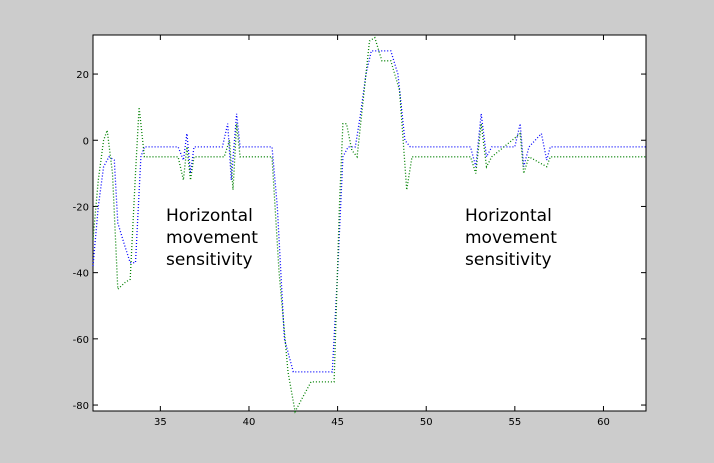 The width and height of the screenshot is (714, 463). What do you see at coordinates (426, 422) in the screenshot?
I see `x-tick-label: 50` at bounding box center [426, 422].